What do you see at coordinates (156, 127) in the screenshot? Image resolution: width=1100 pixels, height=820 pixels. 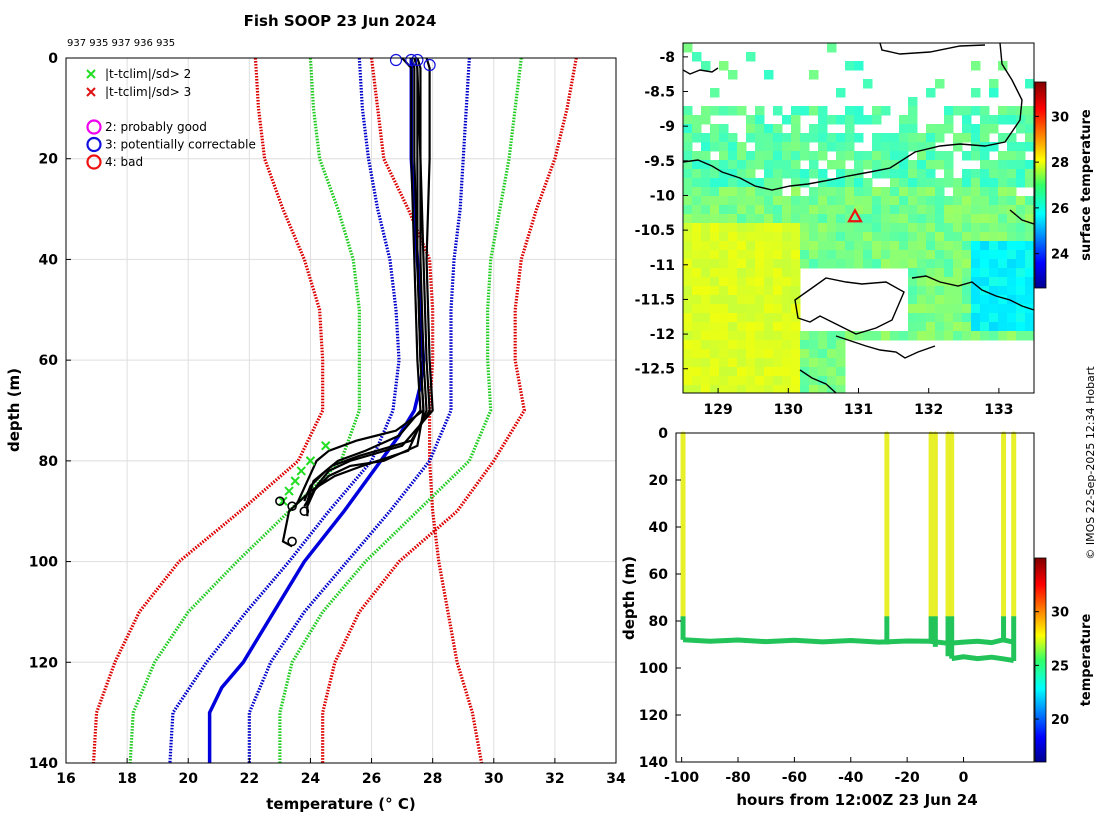 I see `legend-label: 2: probably good` at bounding box center [156, 127].